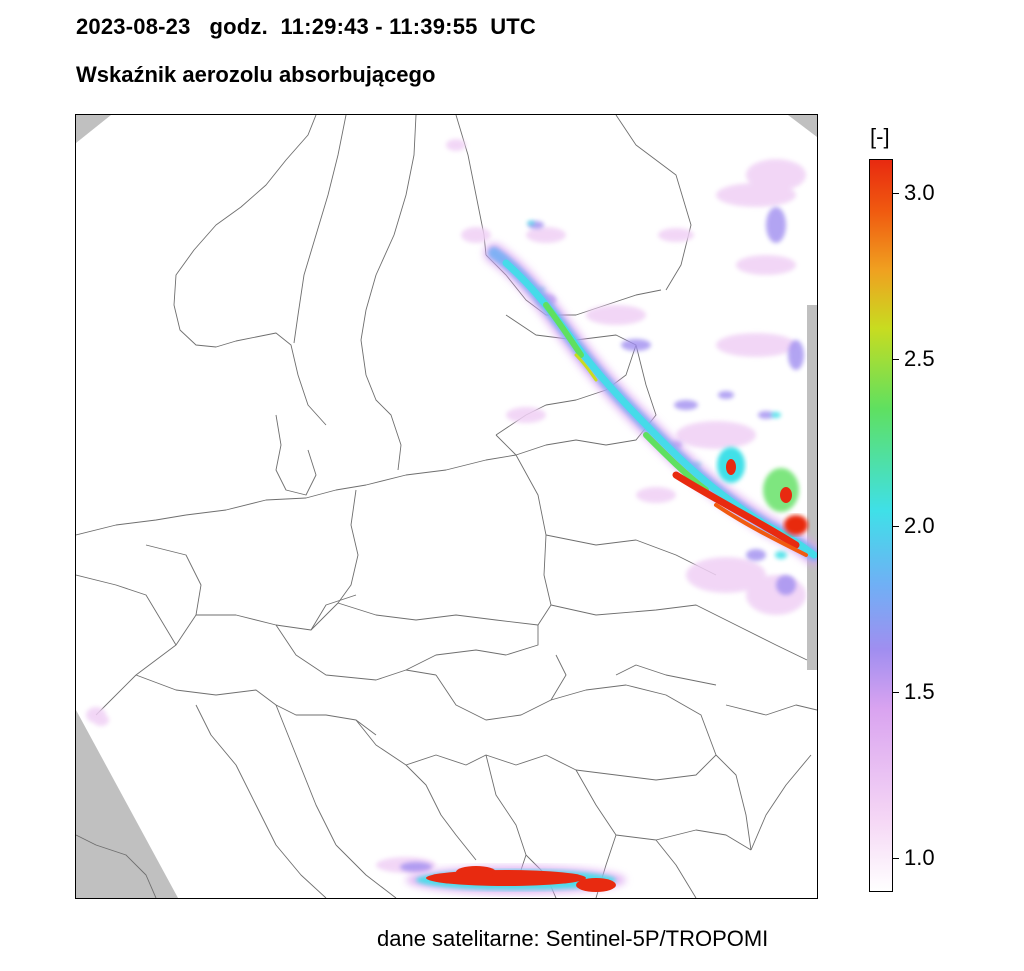 This screenshot has width=1024, height=971. I want to click on colorbar, so click(881, 525).